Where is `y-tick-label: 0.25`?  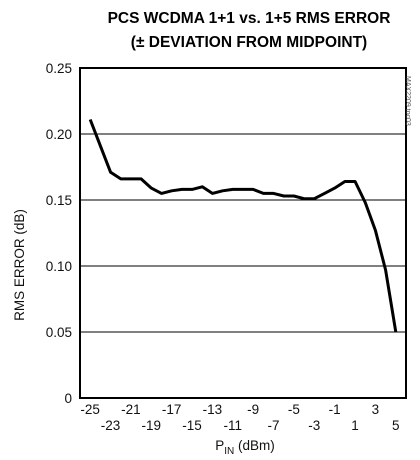 y-tick-label: 0.25 is located at coordinates (59, 68).